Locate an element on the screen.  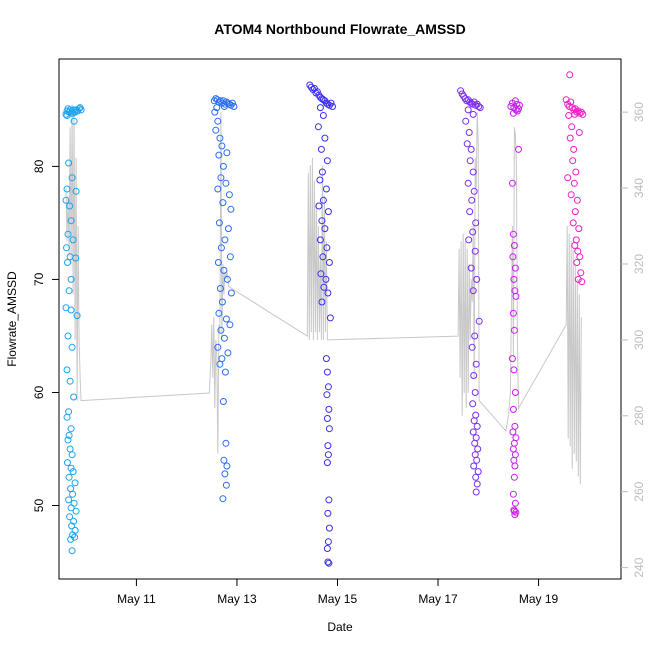
y2-tick-label: 360 is located at coordinates (639, 112).